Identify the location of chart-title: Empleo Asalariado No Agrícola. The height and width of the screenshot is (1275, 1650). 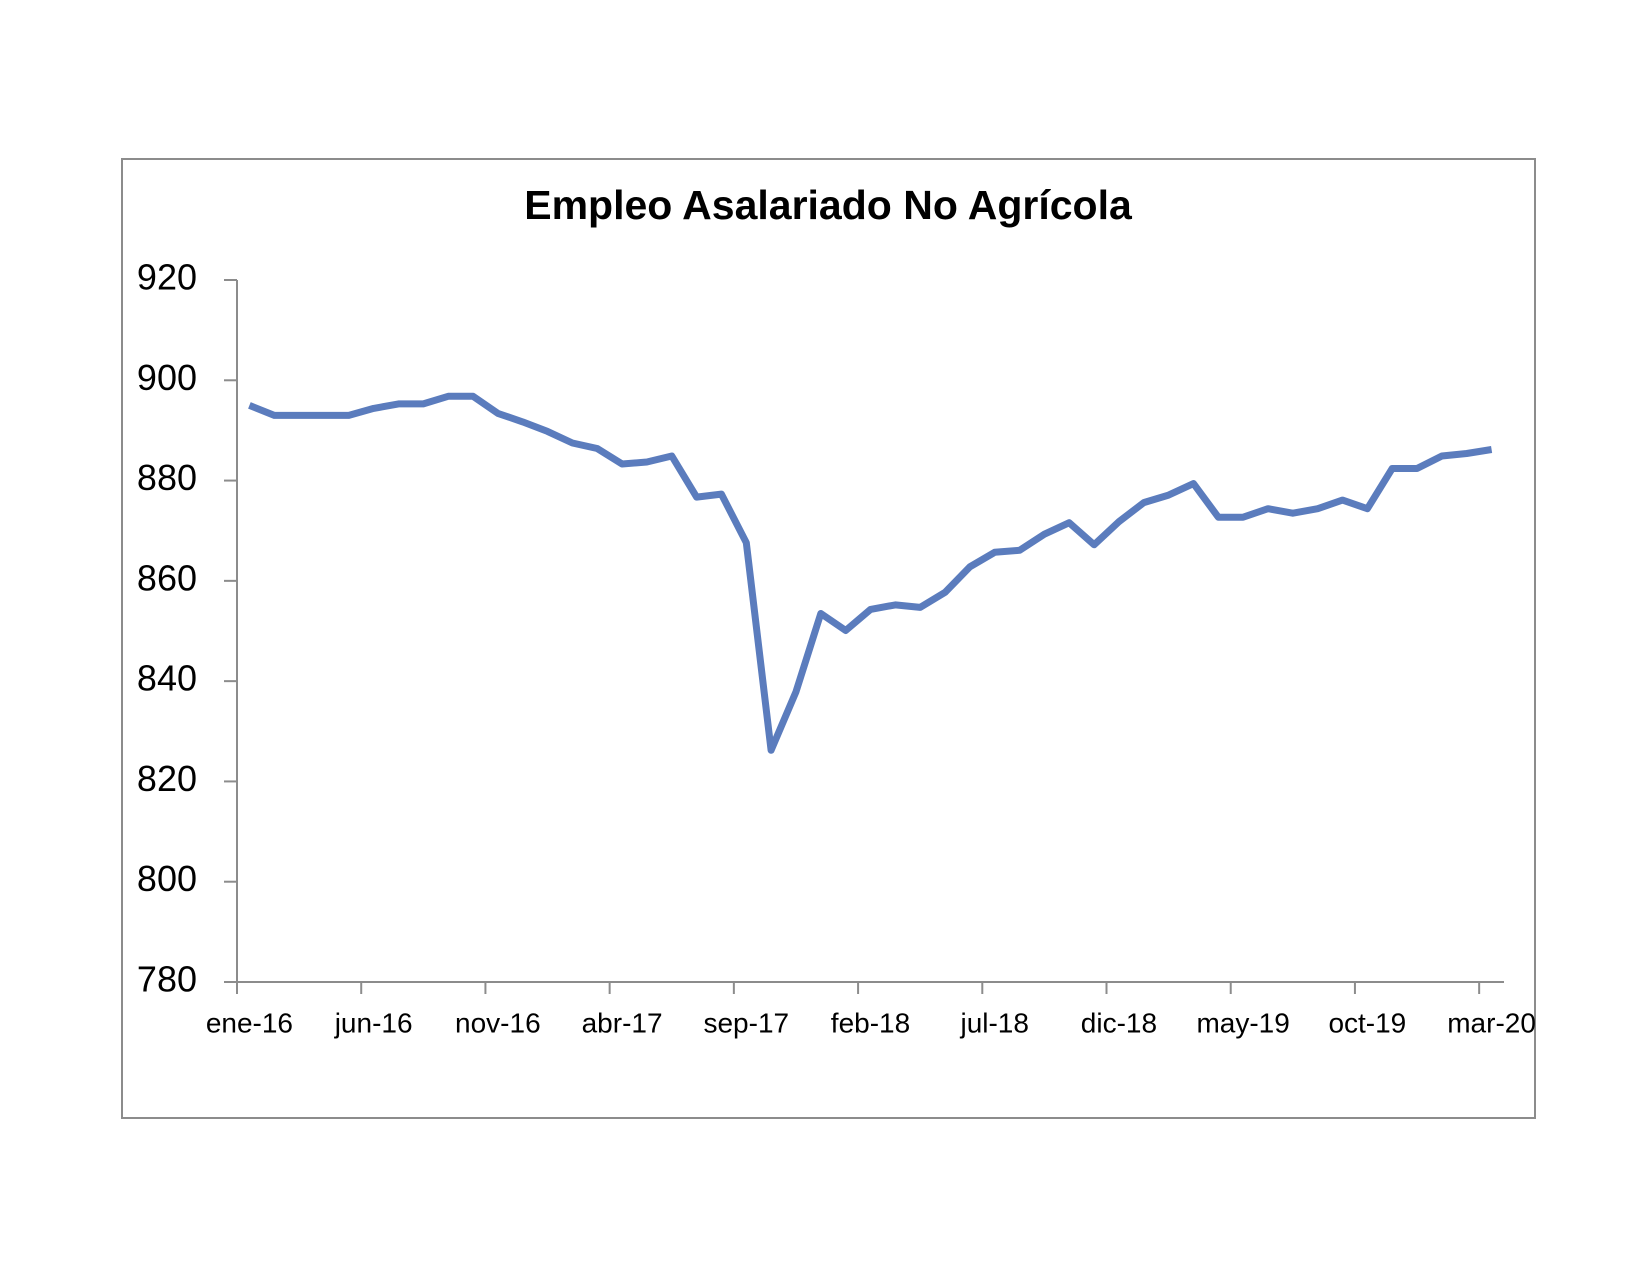
(828, 205).